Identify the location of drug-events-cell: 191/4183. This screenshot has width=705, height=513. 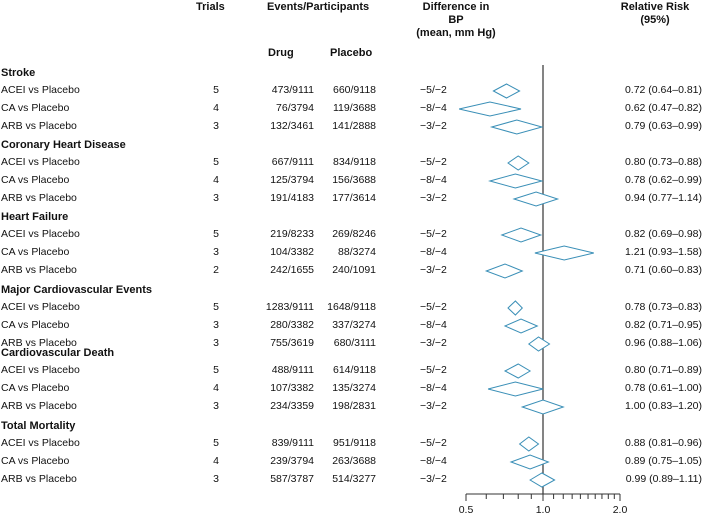
(292, 198).